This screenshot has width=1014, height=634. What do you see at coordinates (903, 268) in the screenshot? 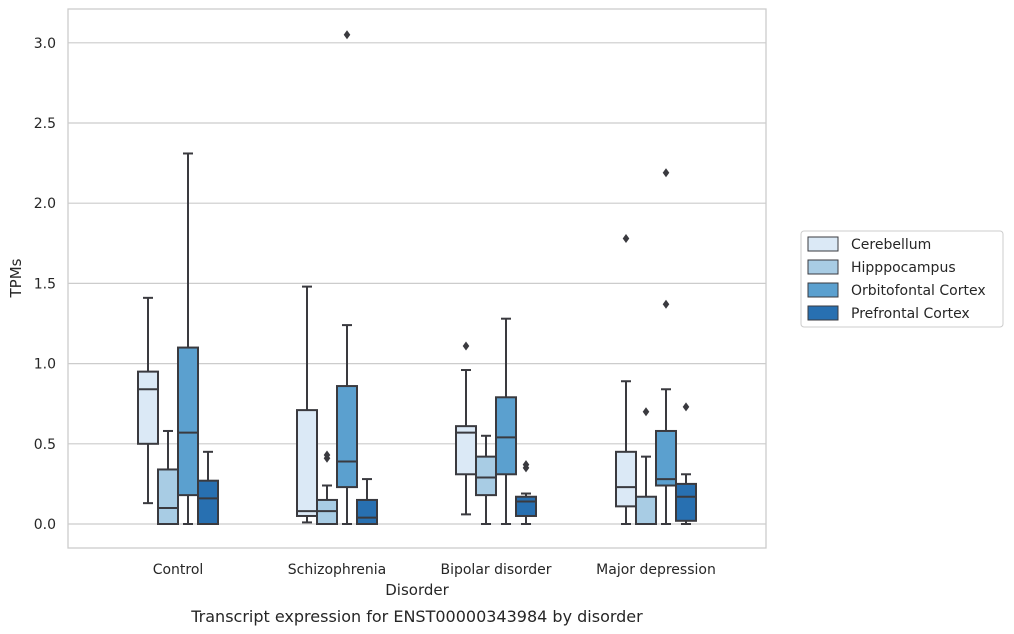
I see `legend-label: Hipppocampus` at bounding box center [903, 268].